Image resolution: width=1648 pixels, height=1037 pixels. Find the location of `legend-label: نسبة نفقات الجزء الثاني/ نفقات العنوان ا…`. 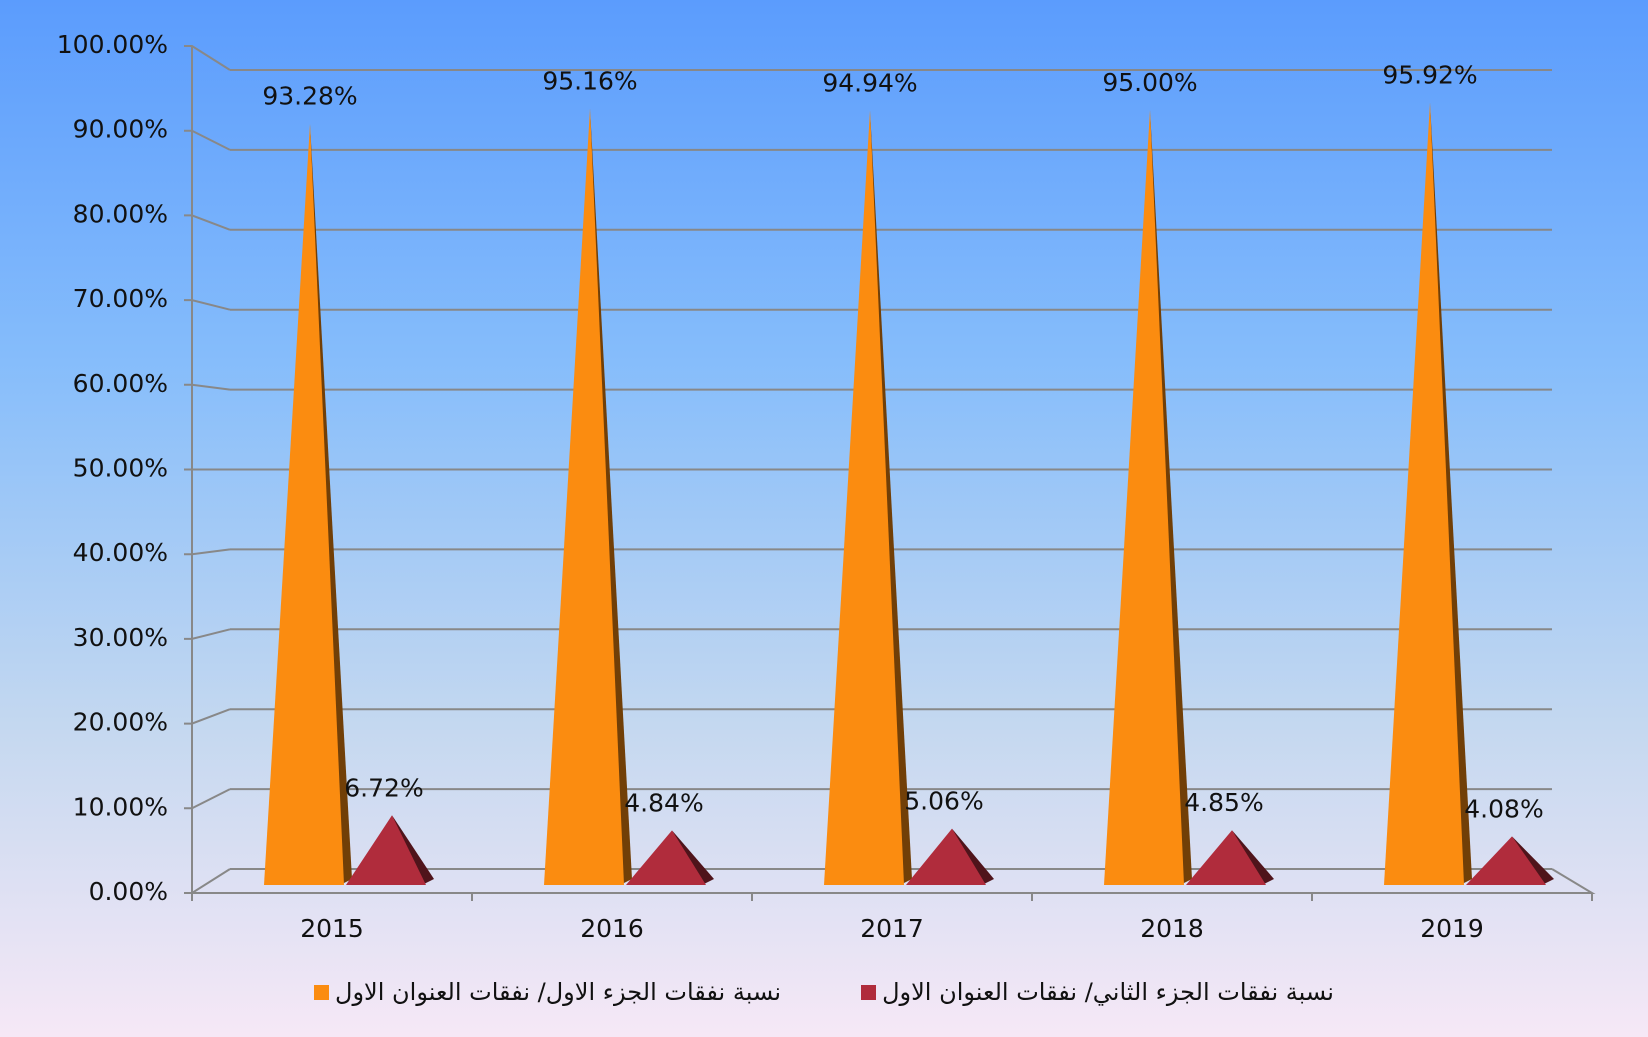

legend-label: نسبة نفقات الجزء الثاني/ نفقات العنوان ا… is located at coordinates (1108, 992).